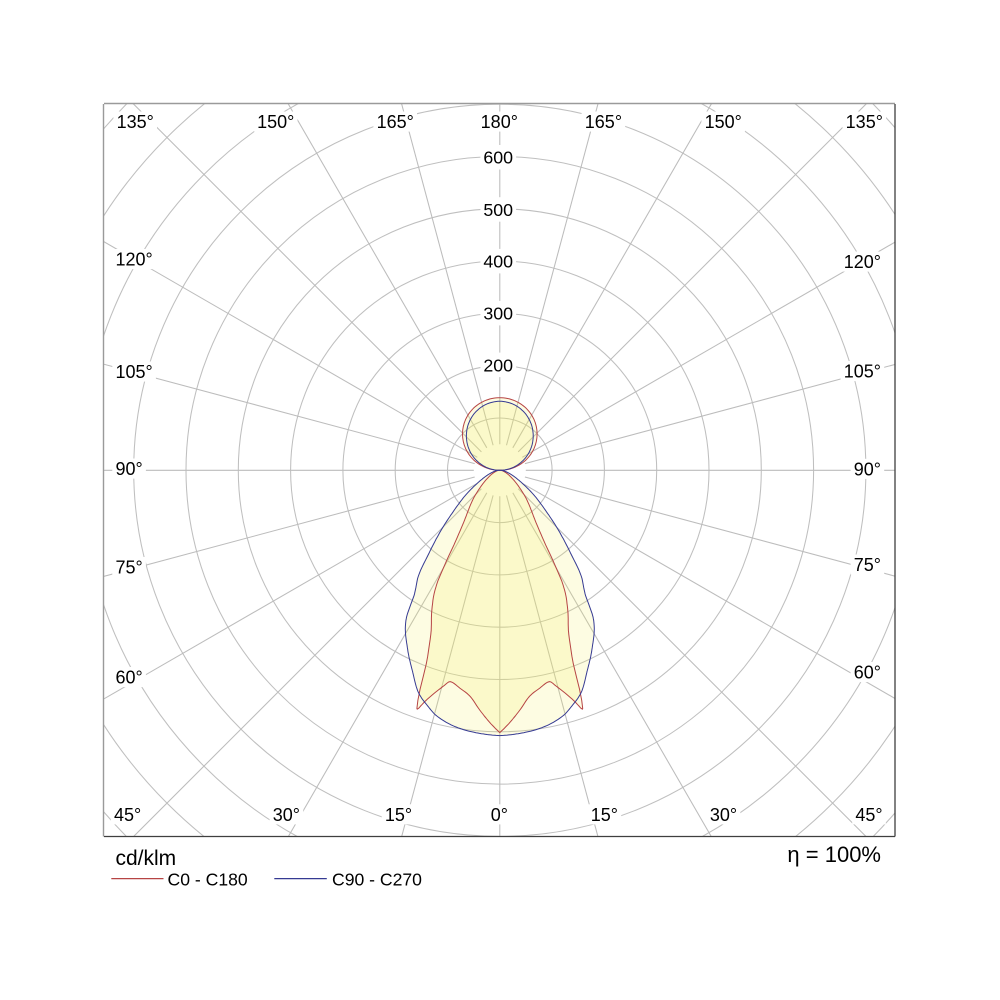 This screenshot has height=1000, width=1000. Describe the element at coordinates (498, 314) in the screenshot. I see `svg-text: 300` at that location.